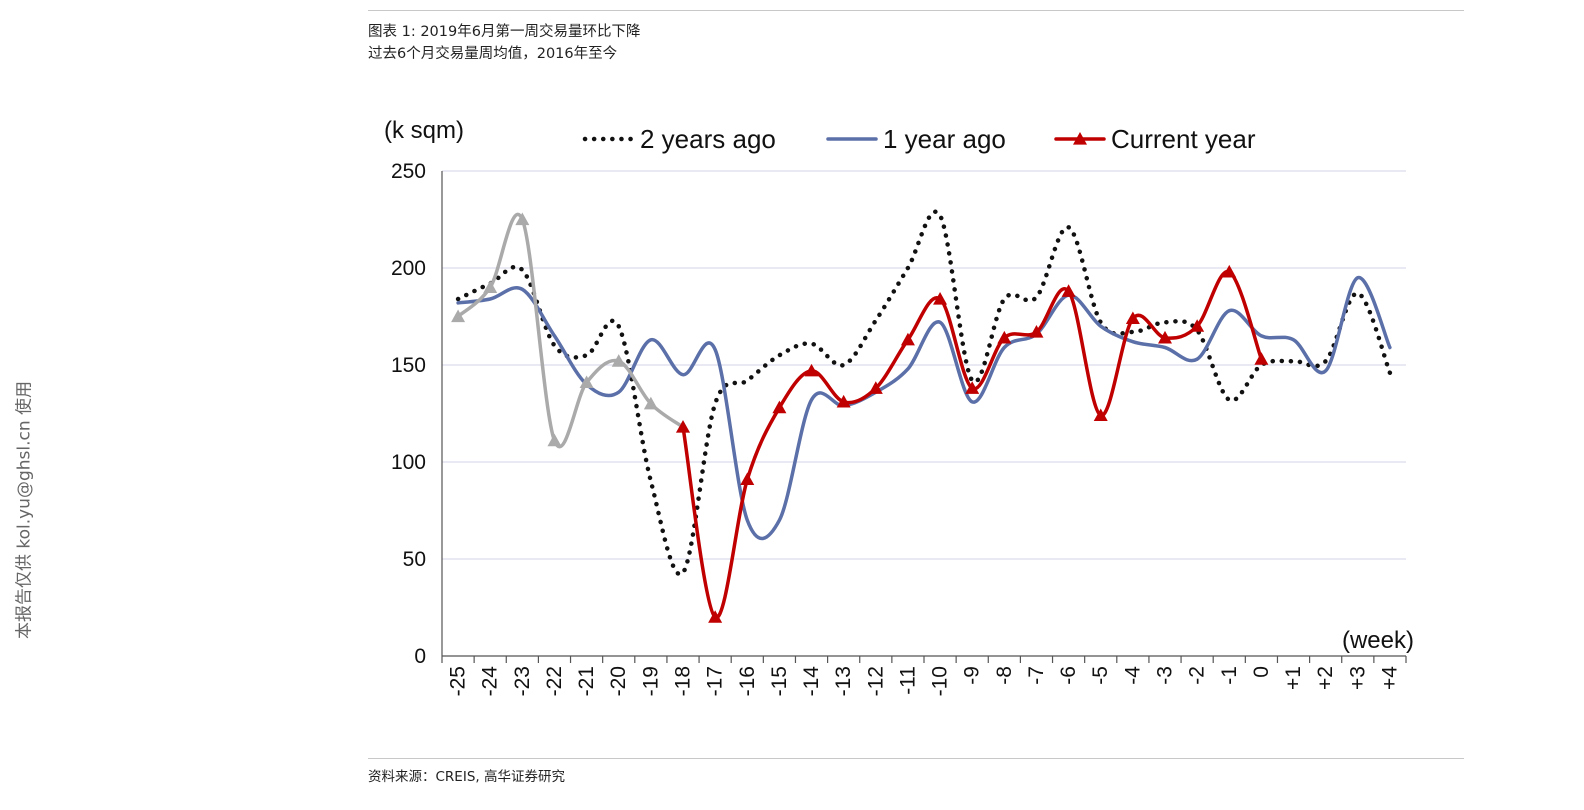 The width and height of the screenshot is (1584, 810). I want to click on x-tick-label: -8, so click(1004, 675).